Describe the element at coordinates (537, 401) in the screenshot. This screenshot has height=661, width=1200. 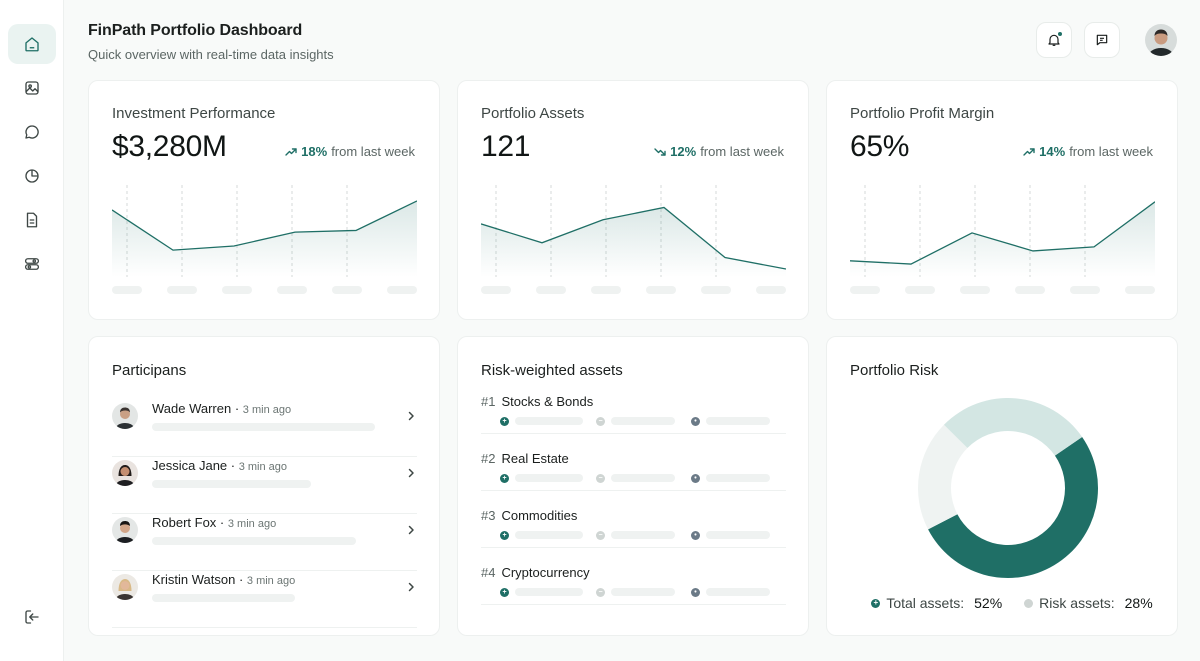
I see `risk-asset-heading: #1 Stocks & Bonds` at that location.